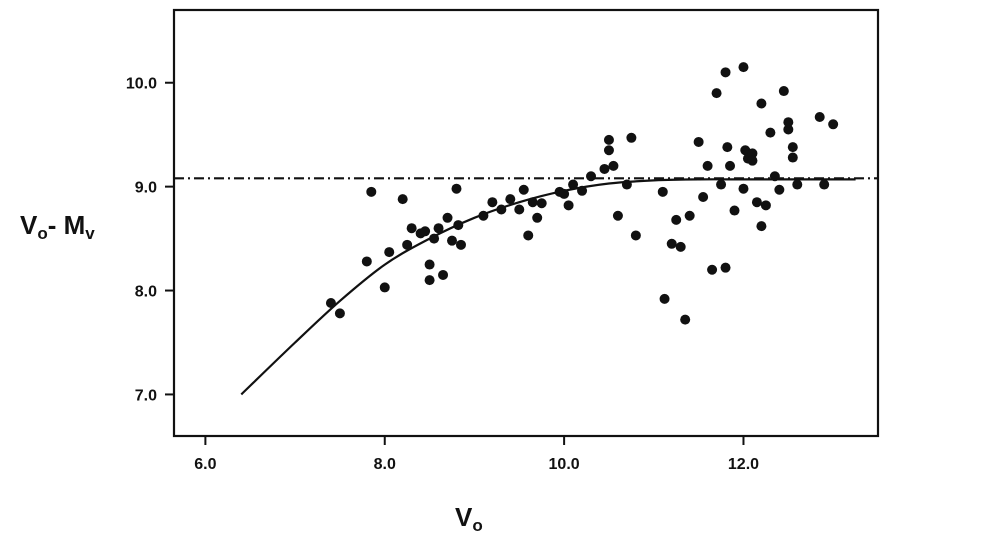 This screenshot has width=981, height=546. What do you see at coordinates (146, 188) in the screenshot?
I see `y-tick-label: 9.0` at bounding box center [146, 188].